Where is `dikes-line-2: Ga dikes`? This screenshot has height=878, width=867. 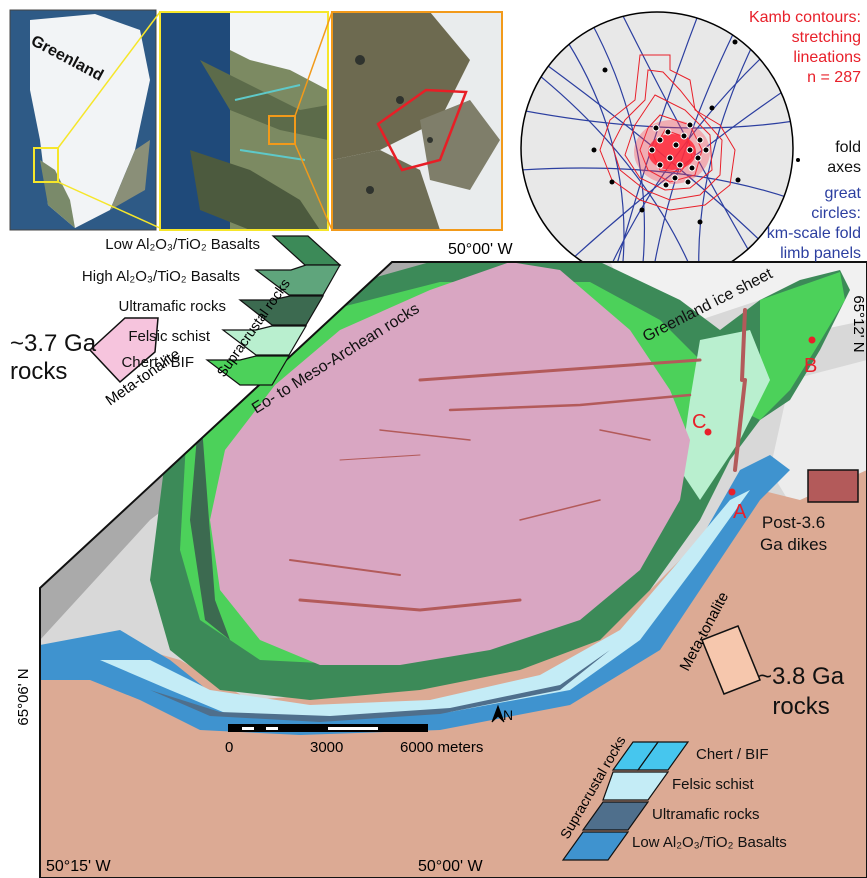
dikes-line-2: Ga dikes is located at coordinates (794, 544).